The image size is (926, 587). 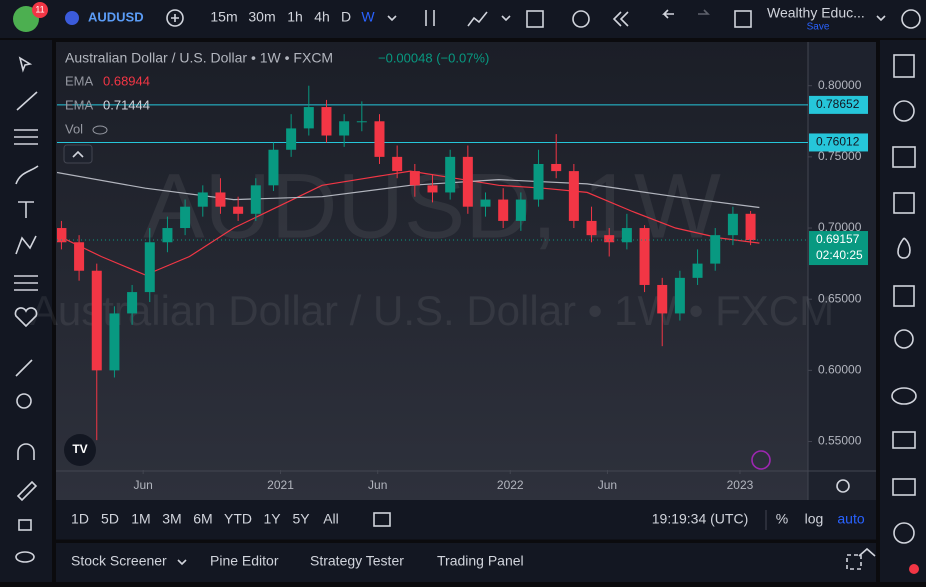 I want to click on calendar-icon, so click(x=904, y=296).